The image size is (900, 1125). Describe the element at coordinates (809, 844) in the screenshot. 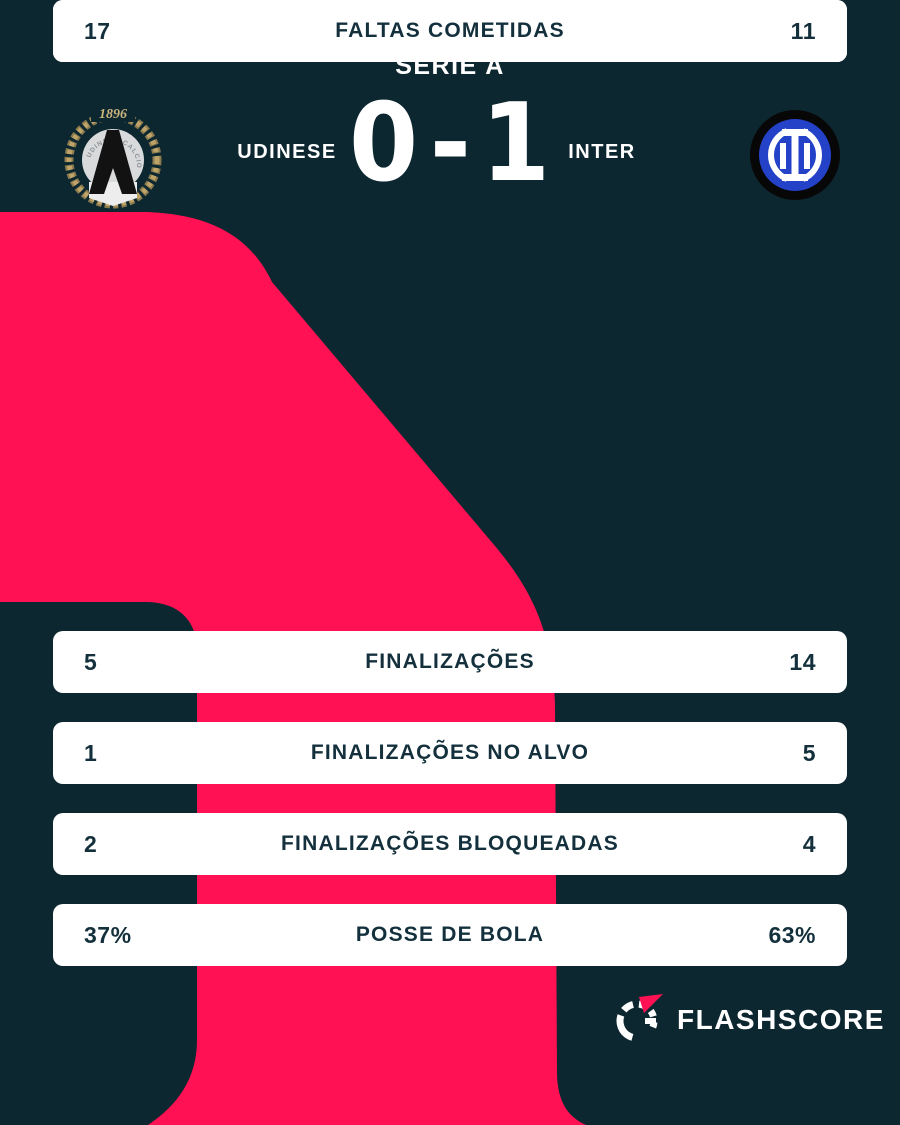

I see `away-stat-value: 4` at that location.